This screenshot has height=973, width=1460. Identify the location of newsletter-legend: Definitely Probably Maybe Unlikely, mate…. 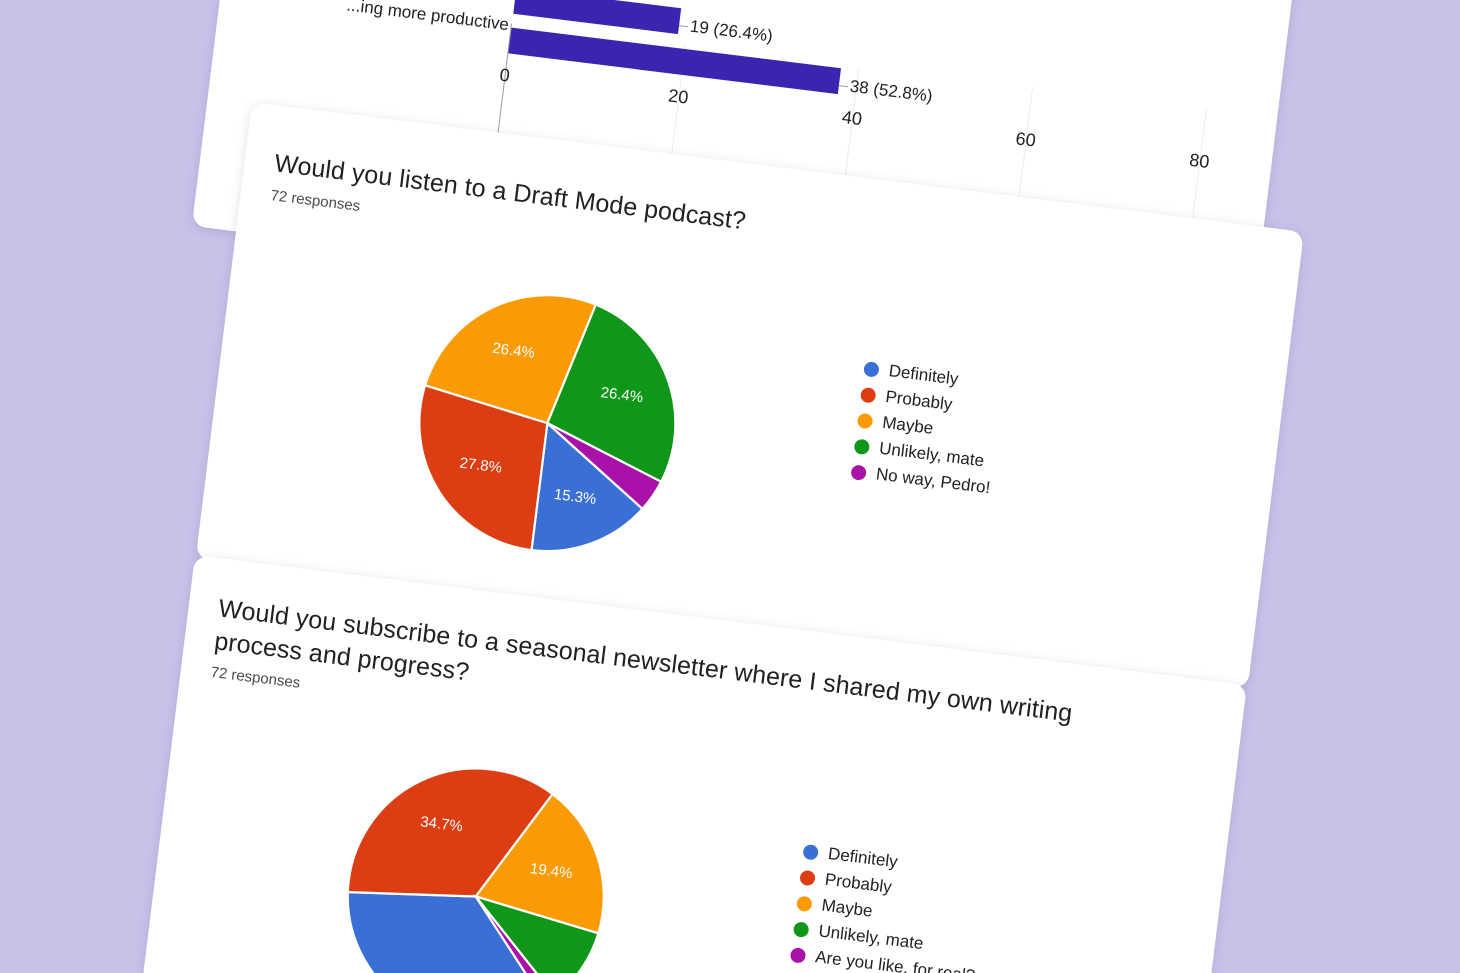
(889, 907).